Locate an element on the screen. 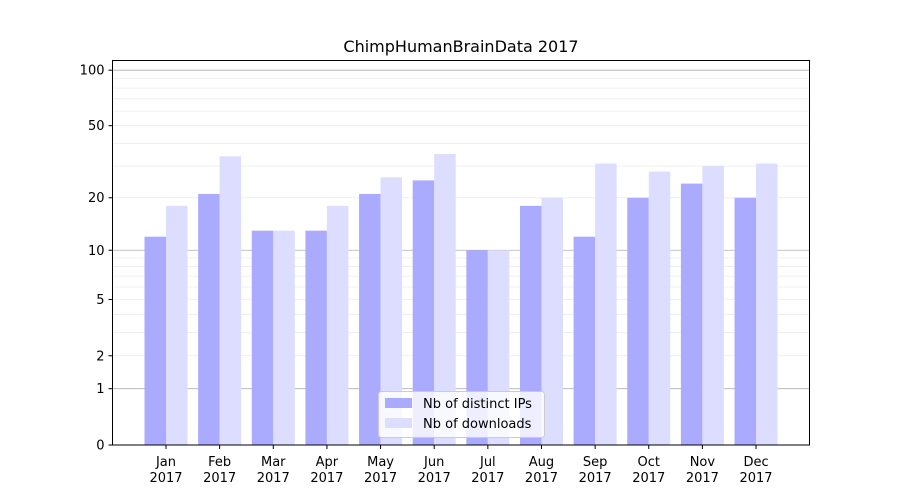 The height and width of the screenshot is (504, 900). x-tick-label: Jan 2017 is located at coordinates (165, 470).